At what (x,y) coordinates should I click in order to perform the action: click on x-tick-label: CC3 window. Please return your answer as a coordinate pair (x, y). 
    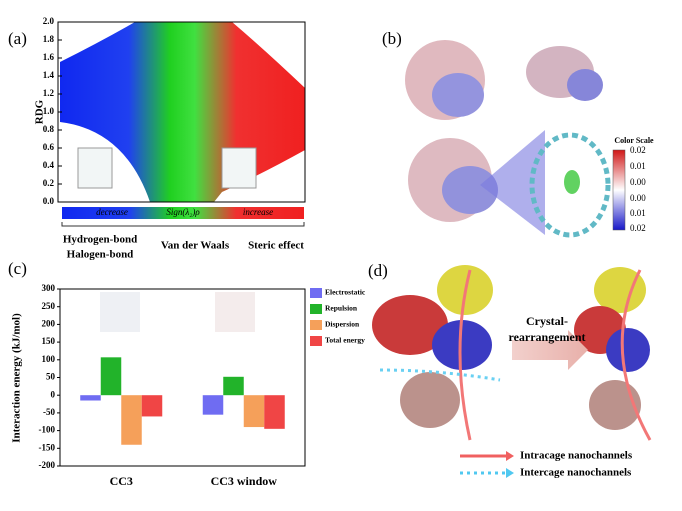
    Looking at the image, I should click on (244, 481).